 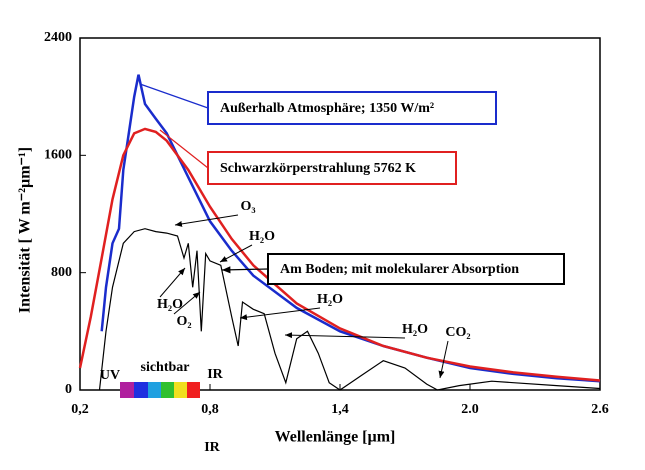 I want to click on x-tick-label: 1,4, so click(x=340, y=409).